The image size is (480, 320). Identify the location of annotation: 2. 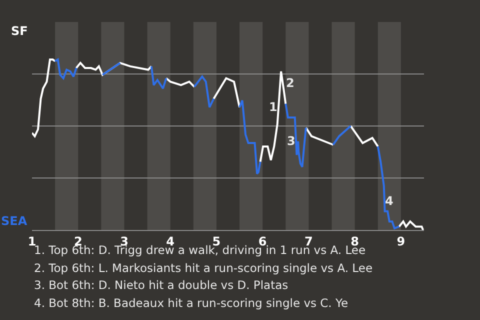
(290, 83).